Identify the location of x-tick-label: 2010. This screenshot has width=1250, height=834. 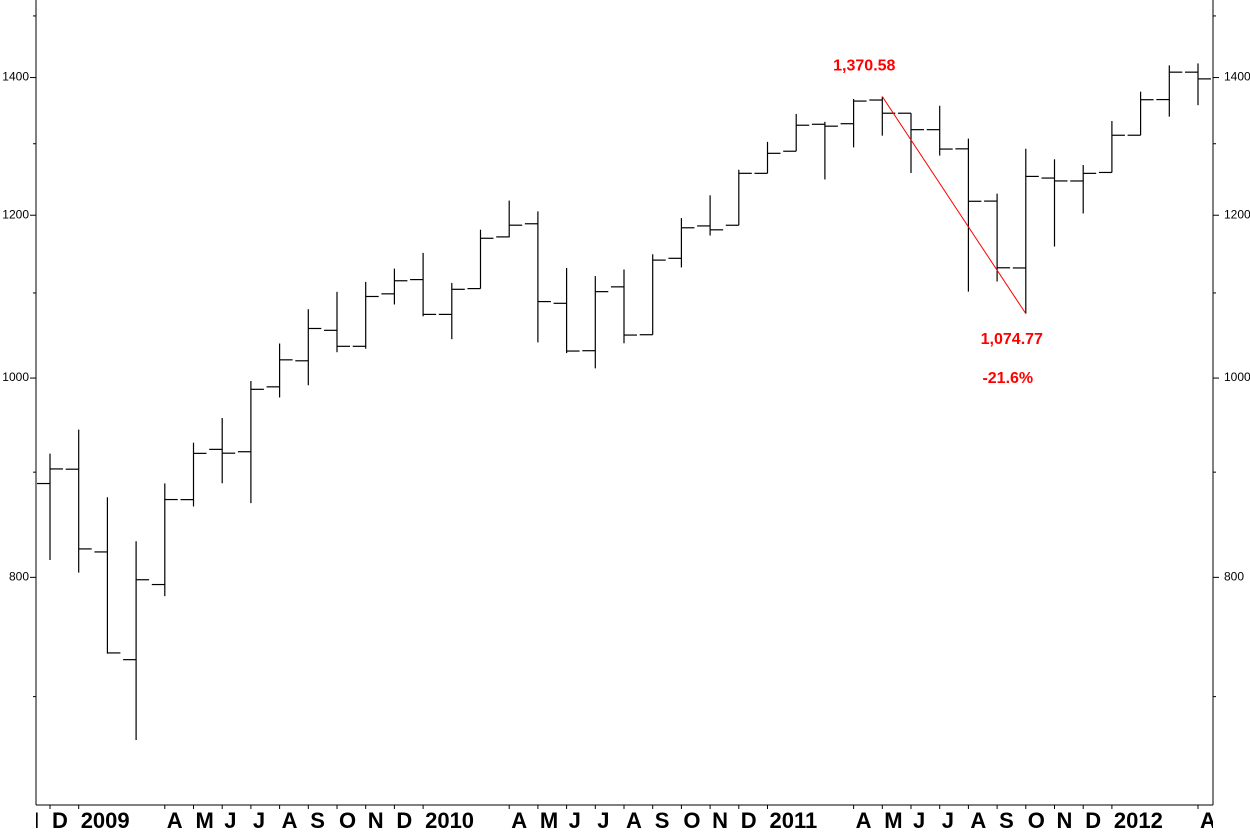
(449, 820).